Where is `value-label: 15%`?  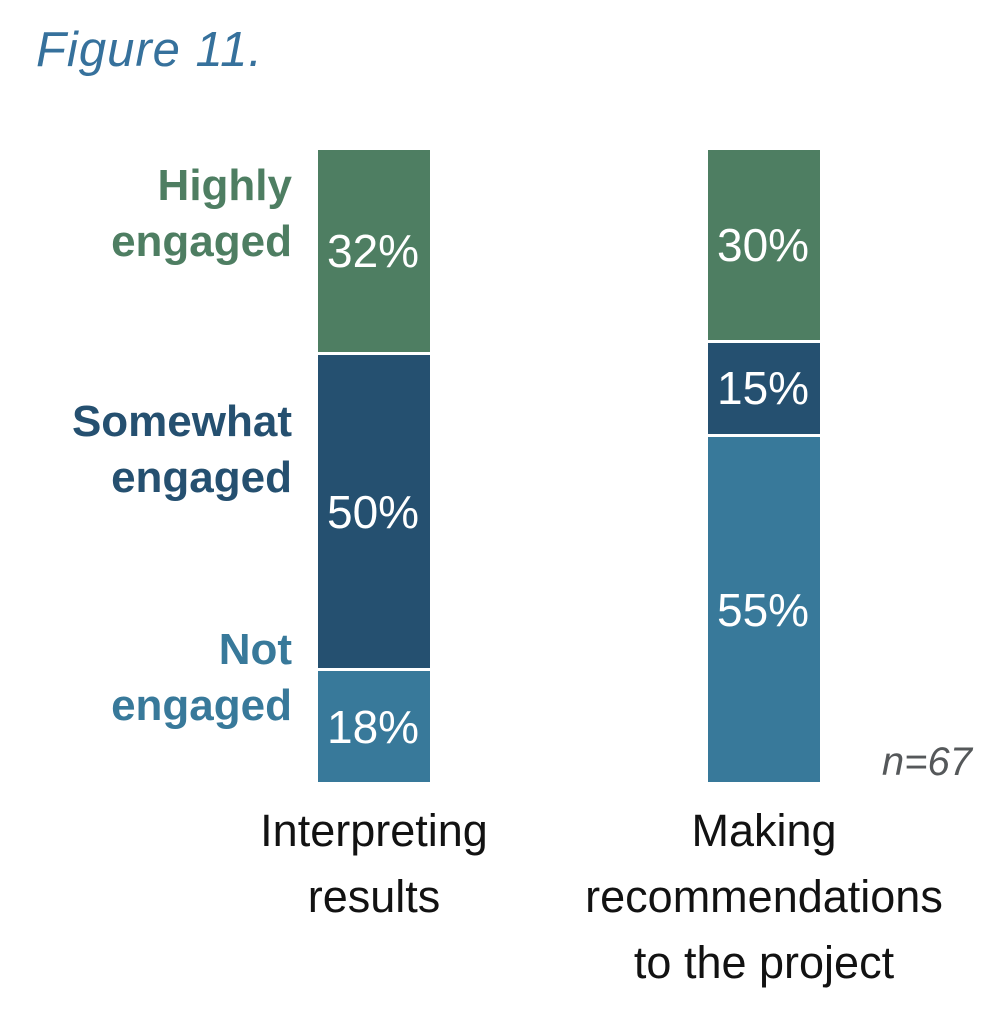
value-label: 15% is located at coordinates (763, 388).